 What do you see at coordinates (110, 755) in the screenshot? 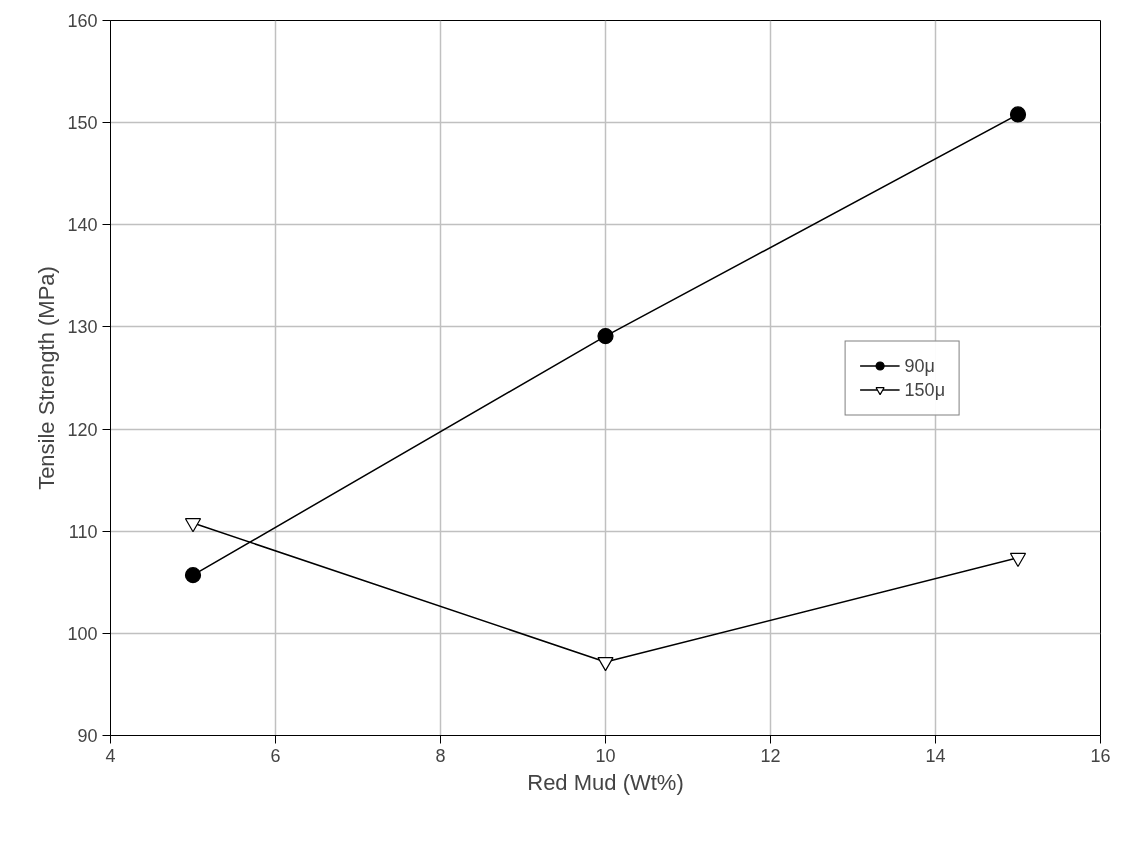
I see `x-tick-label: 4` at bounding box center [110, 755].